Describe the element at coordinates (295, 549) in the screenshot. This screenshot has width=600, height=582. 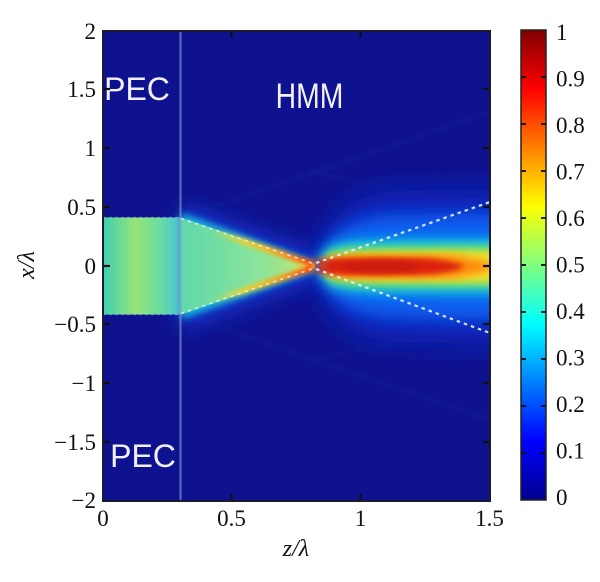
I see `svg-text: z/λ` at that location.